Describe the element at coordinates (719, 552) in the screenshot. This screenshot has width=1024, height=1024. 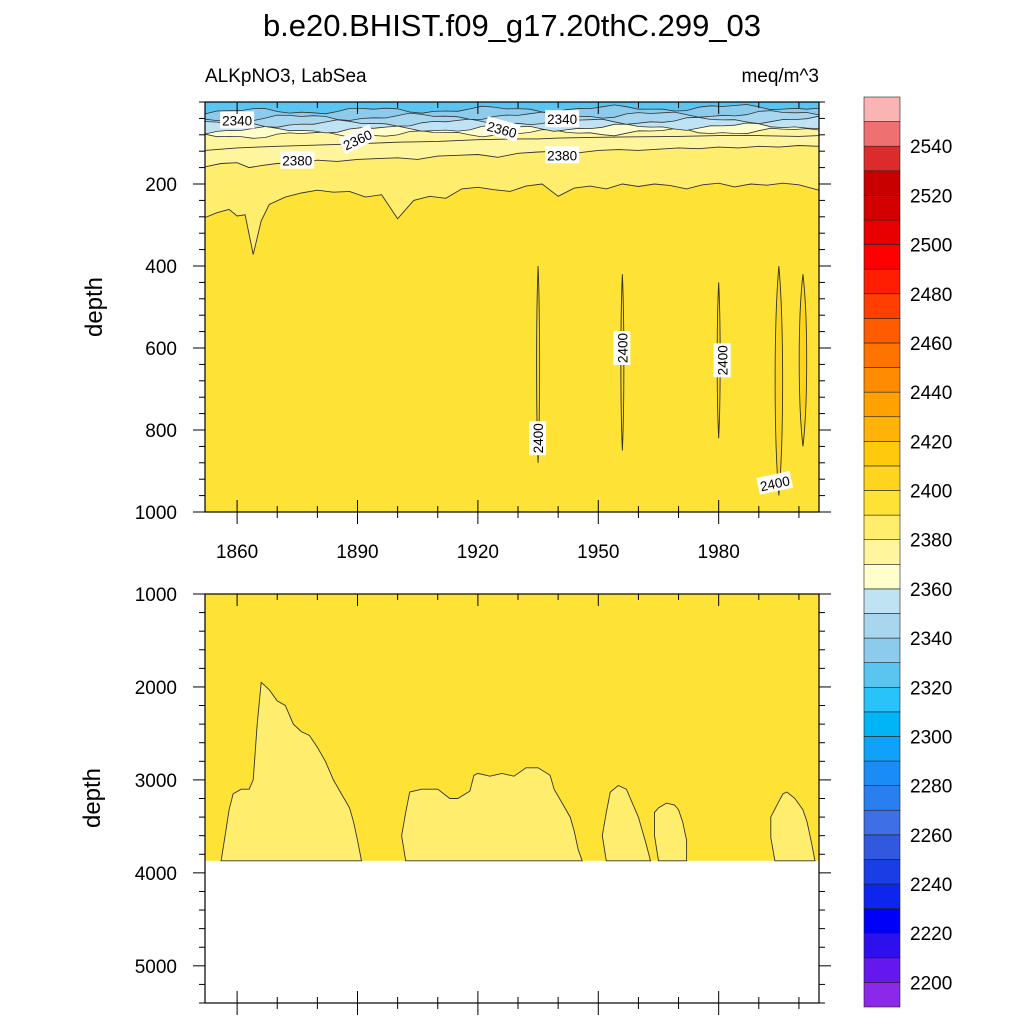
I see `x-tick-label: 1980` at that location.